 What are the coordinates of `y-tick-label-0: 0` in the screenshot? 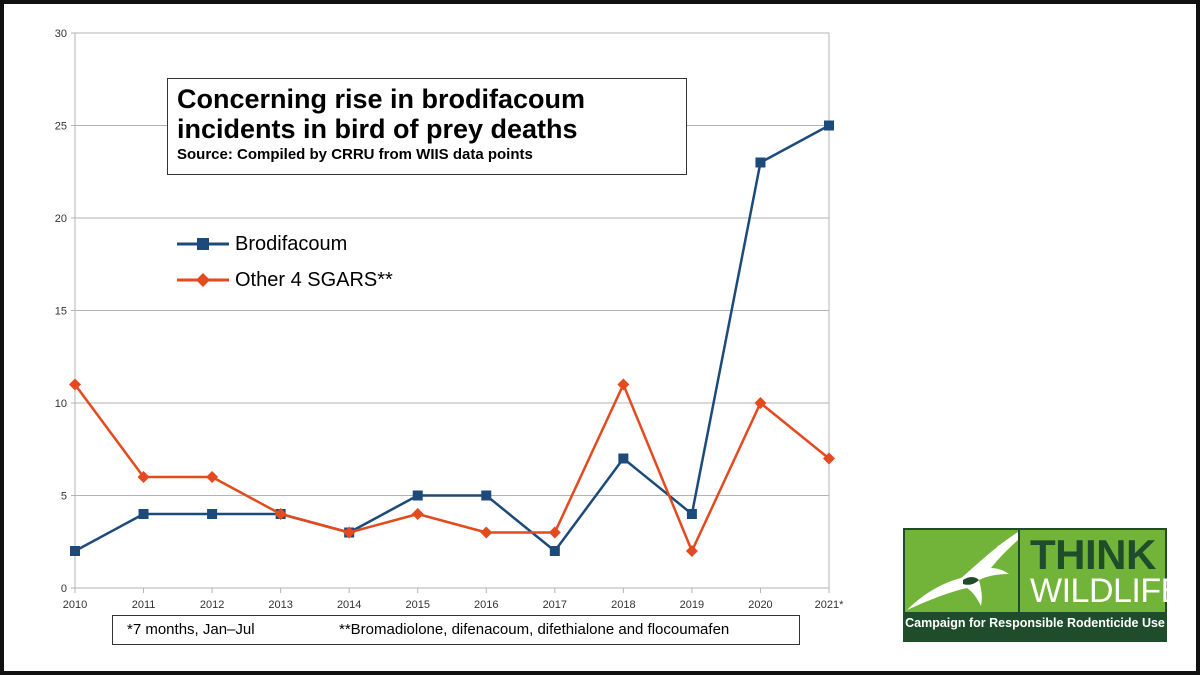 It's located at (64, 589).